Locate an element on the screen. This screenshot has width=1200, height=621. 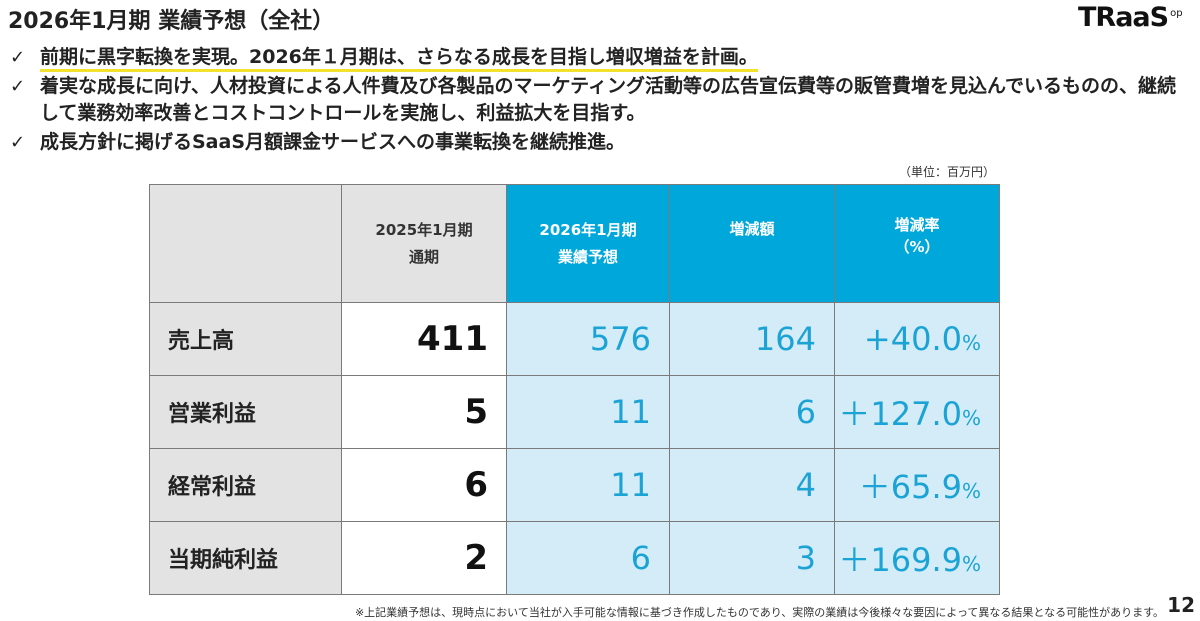
header-change: 増減額 is located at coordinates (752, 243).